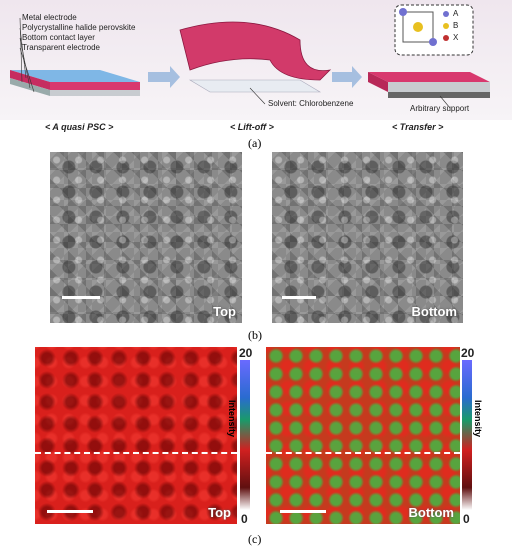 The width and height of the screenshot is (512, 550). I want to click on caption: (a), so click(255, 143).